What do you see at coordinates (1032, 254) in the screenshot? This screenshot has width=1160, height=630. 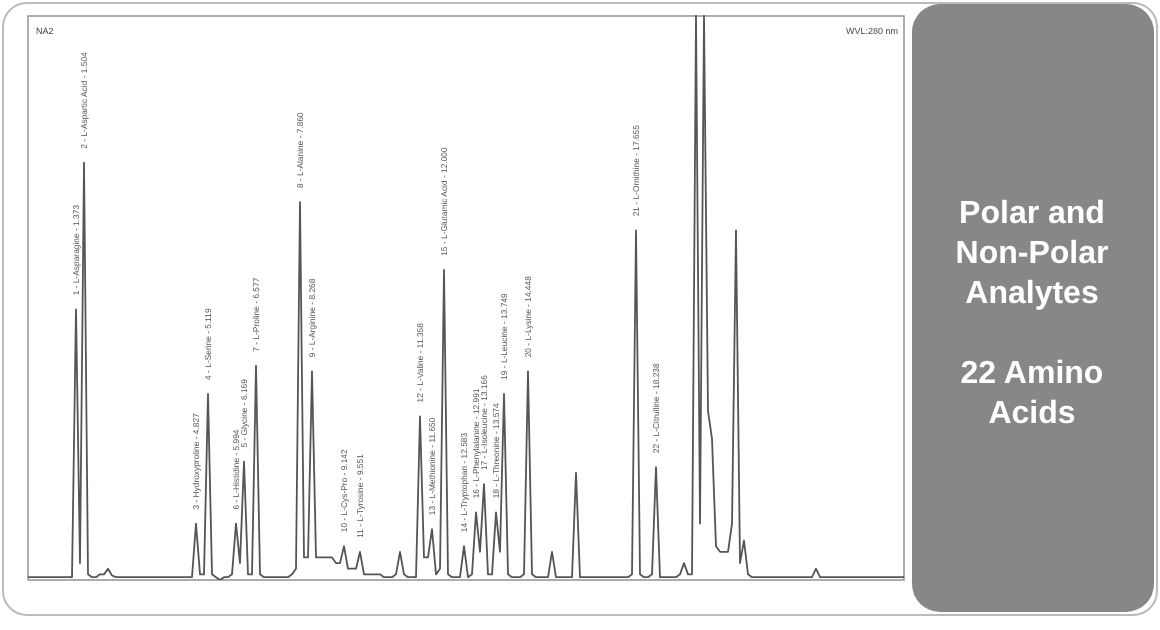 I see `text: Polar and Non-Polar Analytes` at bounding box center [1032, 254].